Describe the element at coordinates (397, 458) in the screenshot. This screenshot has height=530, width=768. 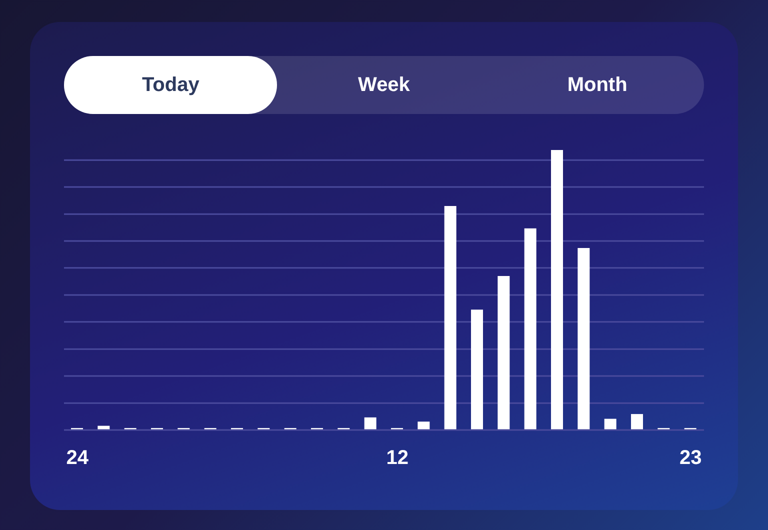
I see `x-tick-label: 12` at that location.